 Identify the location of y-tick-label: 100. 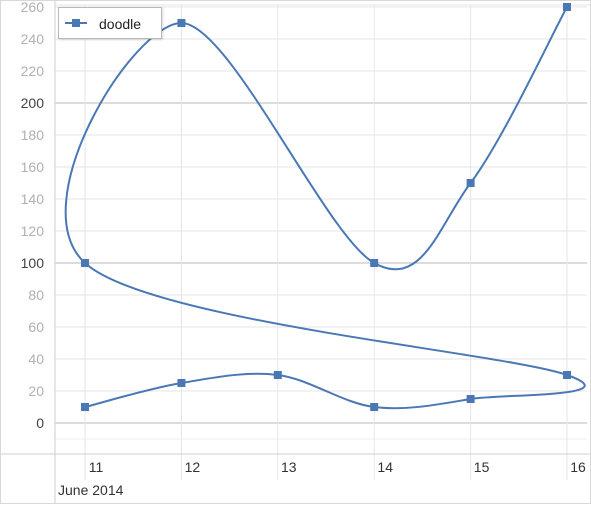
(33, 263).